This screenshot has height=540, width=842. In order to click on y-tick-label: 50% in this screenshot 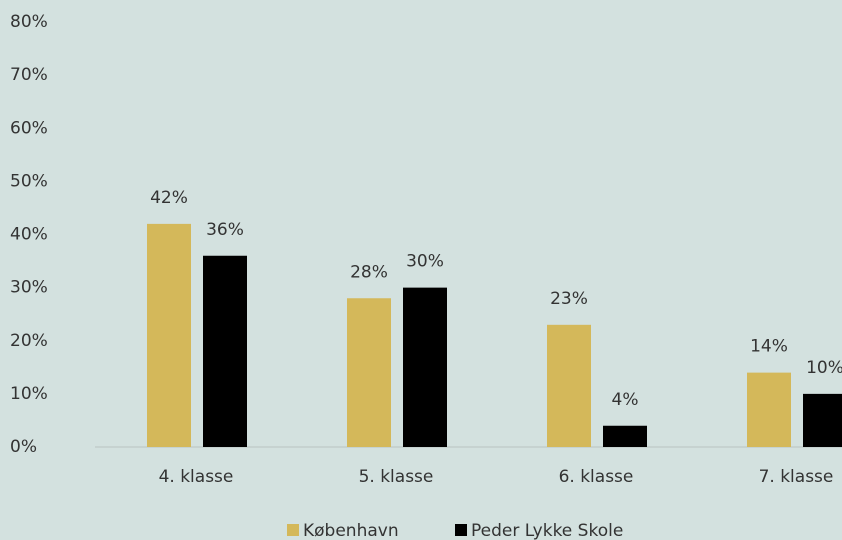, I will do `click(29, 181)`.